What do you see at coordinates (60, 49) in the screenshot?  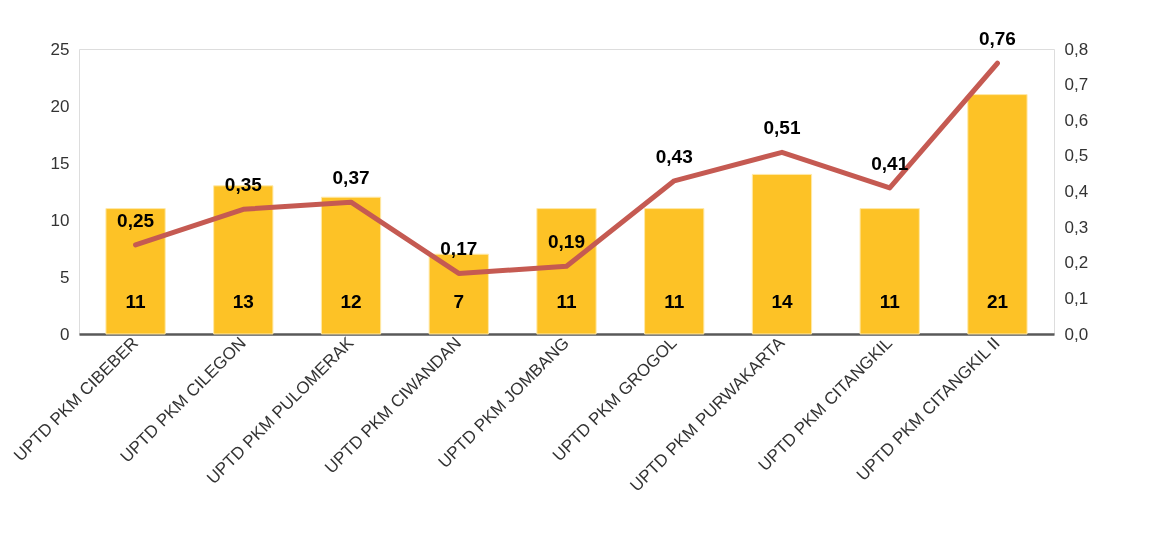 I see `y-tick-label: 25` at bounding box center [60, 49].